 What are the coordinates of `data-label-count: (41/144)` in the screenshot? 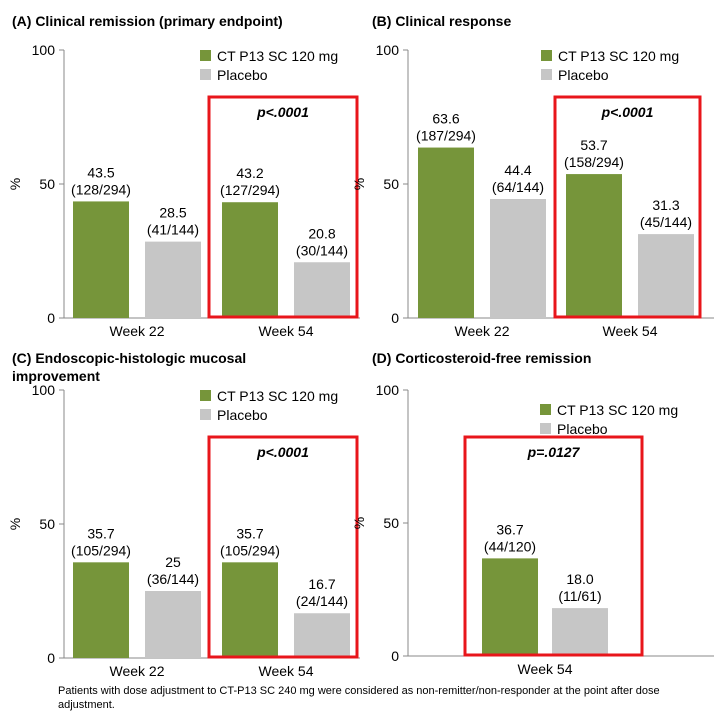 It's located at (173, 230).